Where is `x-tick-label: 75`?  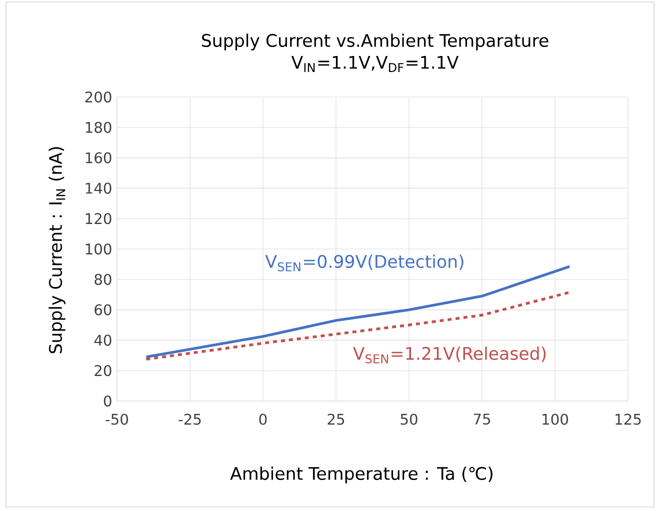 x-tick-label: 75 is located at coordinates (482, 419).